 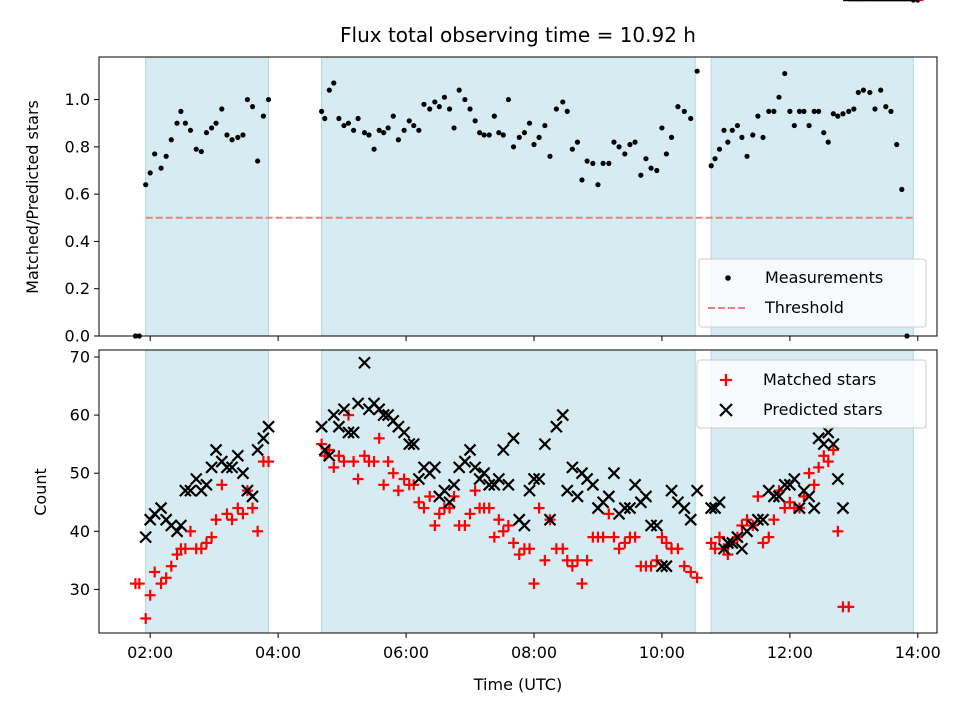 I want to click on bottom-legend: Matched stars Predicted stars, so click(x=811, y=394).